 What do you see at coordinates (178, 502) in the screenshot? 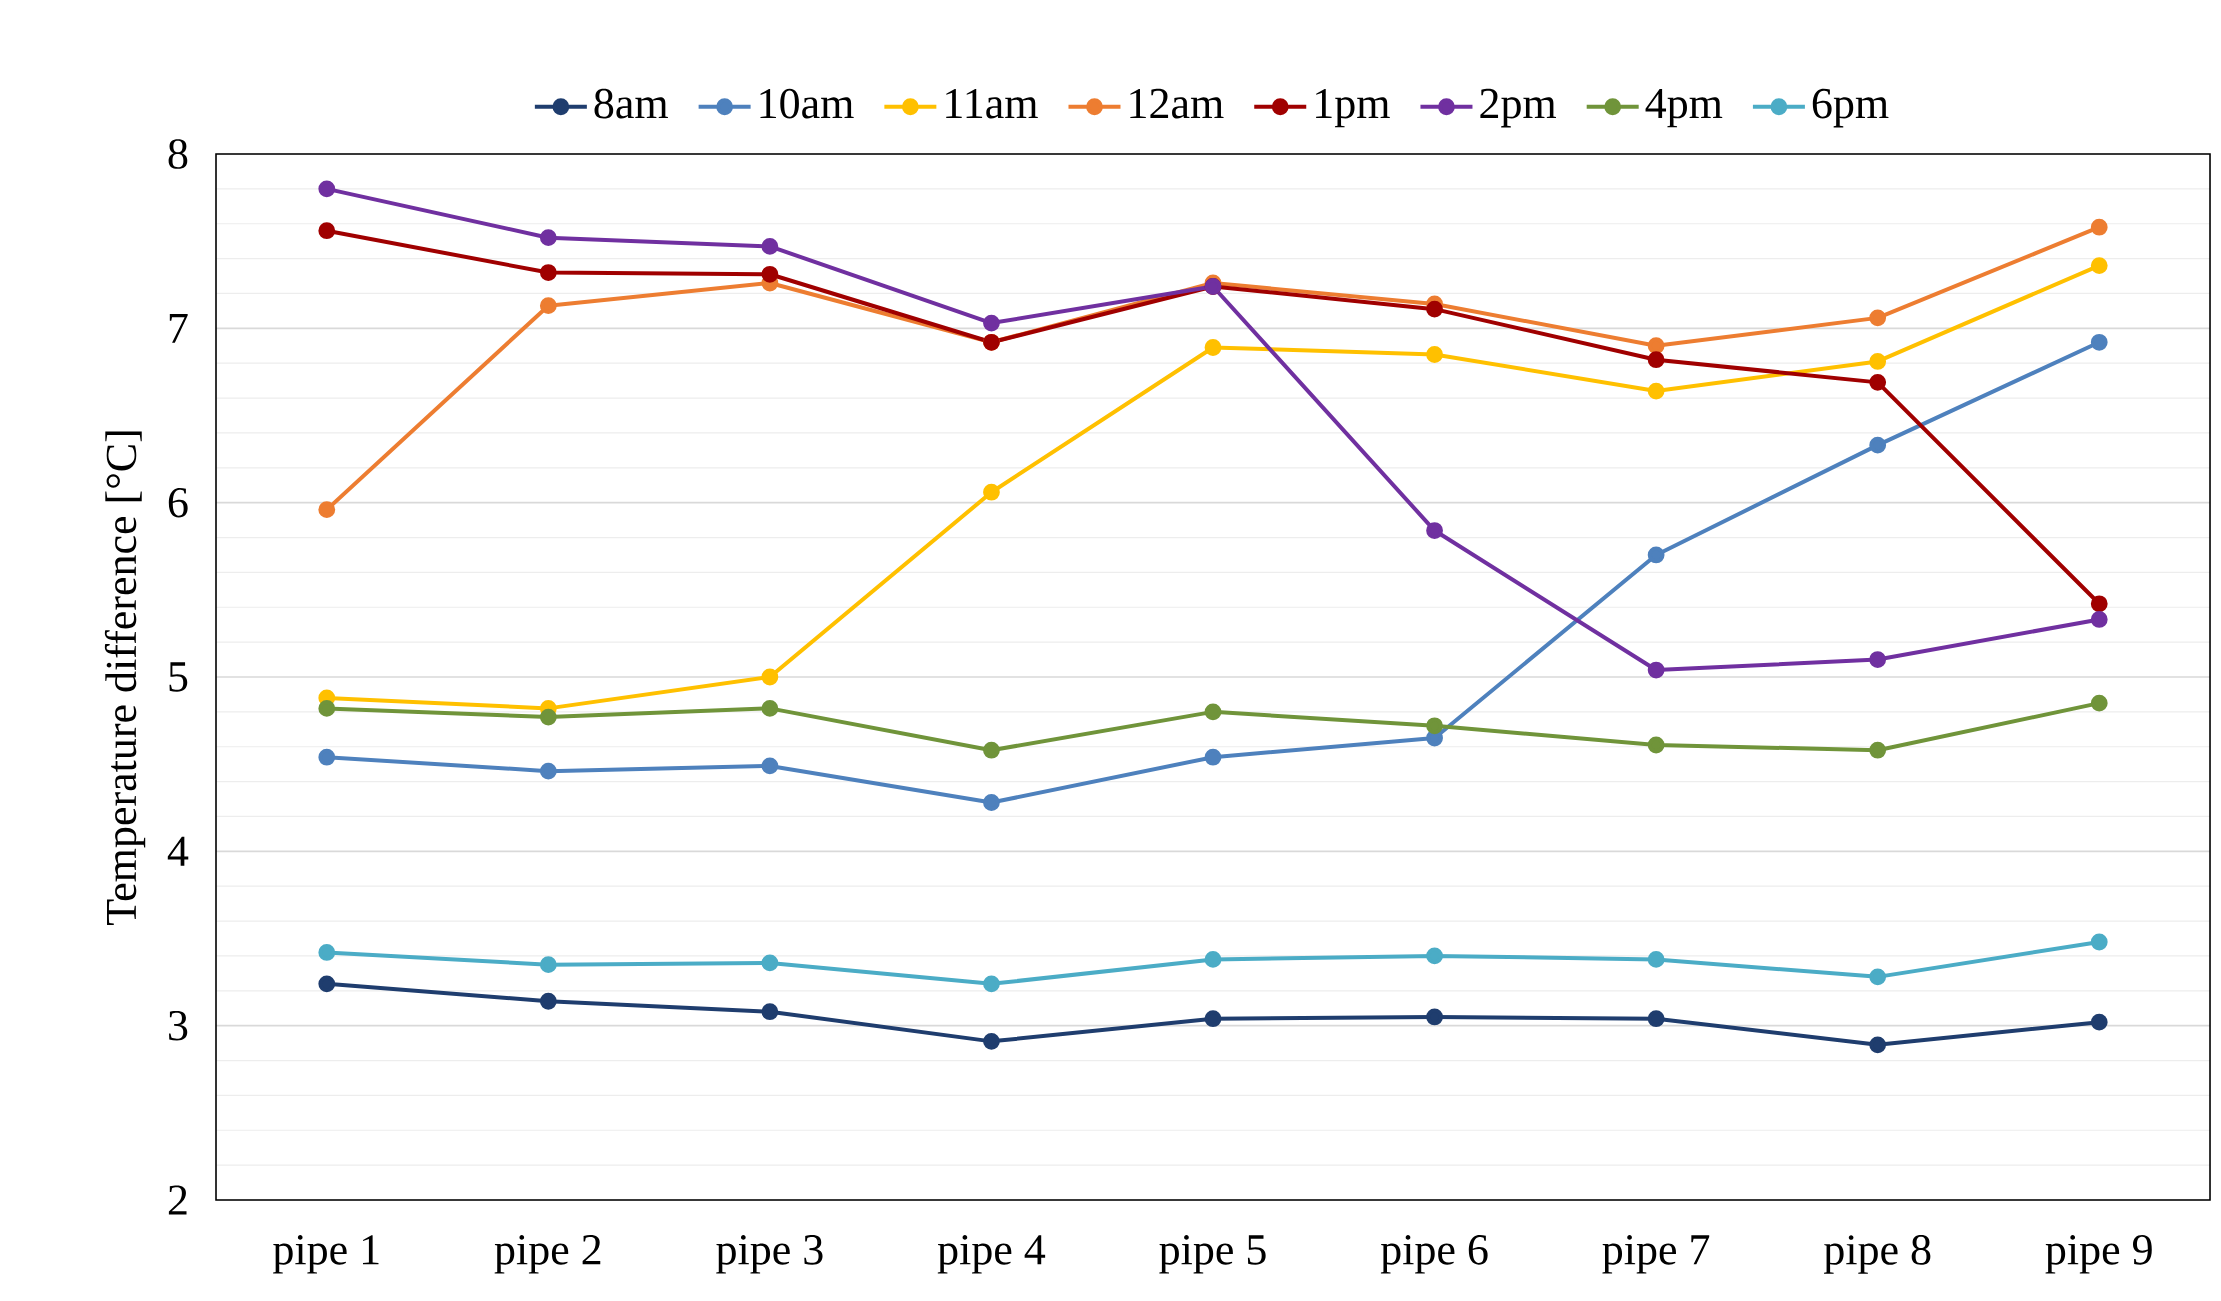
I see `y-tick-label: 6` at bounding box center [178, 502].